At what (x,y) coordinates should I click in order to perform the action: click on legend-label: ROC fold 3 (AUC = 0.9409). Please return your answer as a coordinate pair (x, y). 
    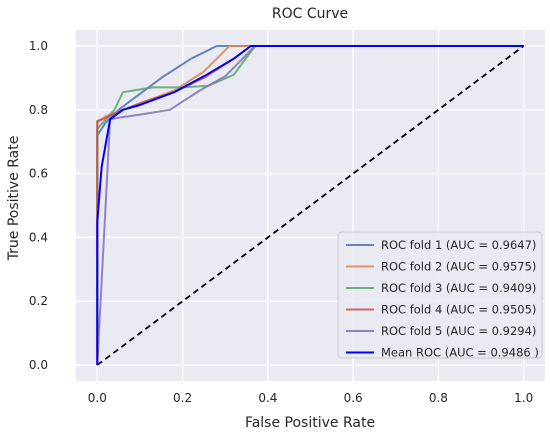
    Looking at the image, I should click on (458, 288).